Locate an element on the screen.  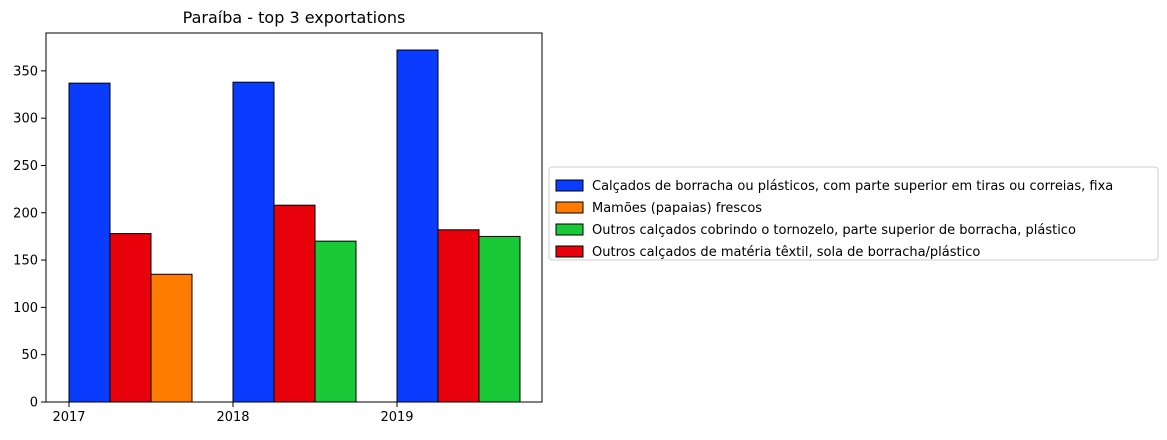
chart-title: Paraíba - top 3 exportations is located at coordinates (294, 17).